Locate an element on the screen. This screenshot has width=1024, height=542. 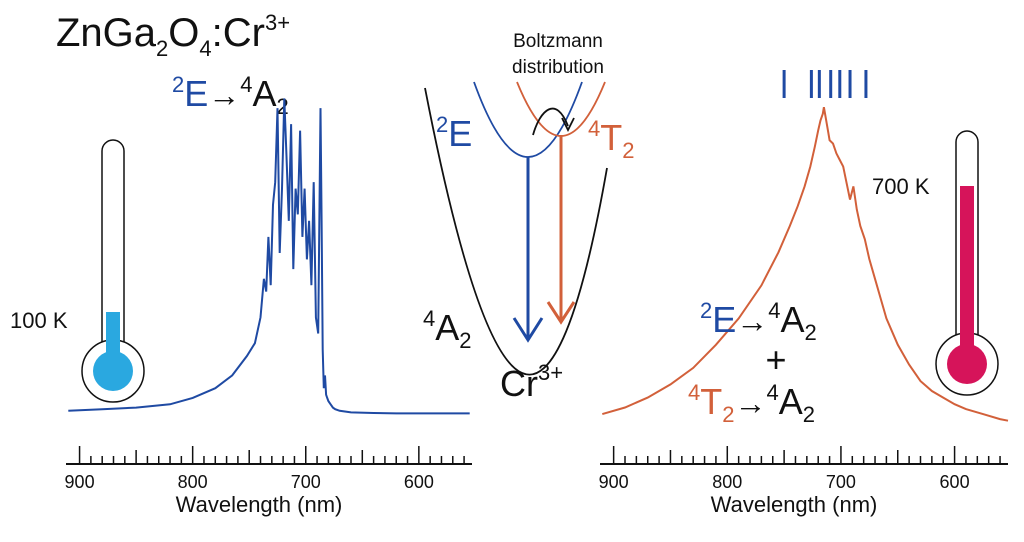
x-axis-title-right: Wavelength (nm) is located at coordinates (794, 504).